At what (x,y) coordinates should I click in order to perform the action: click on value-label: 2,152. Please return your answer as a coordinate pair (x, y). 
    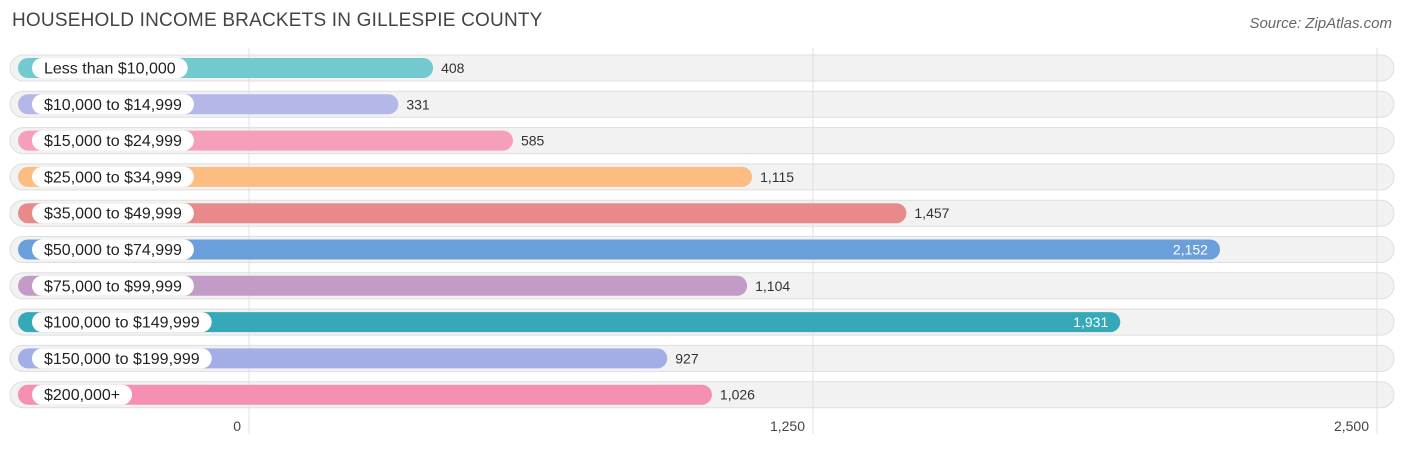
    Looking at the image, I should click on (1190, 250).